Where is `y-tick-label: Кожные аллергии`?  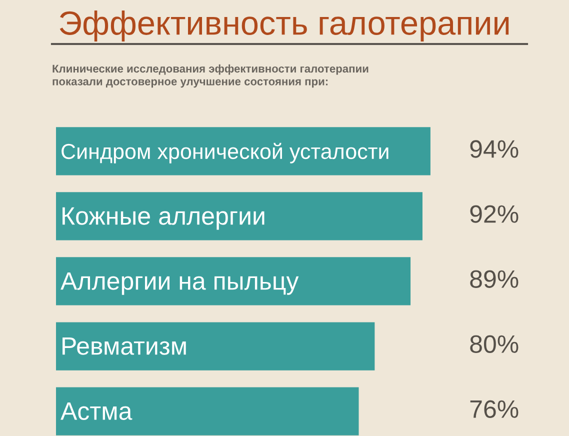 y-tick-label: Кожные аллергии is located at coordinates (163, 218).